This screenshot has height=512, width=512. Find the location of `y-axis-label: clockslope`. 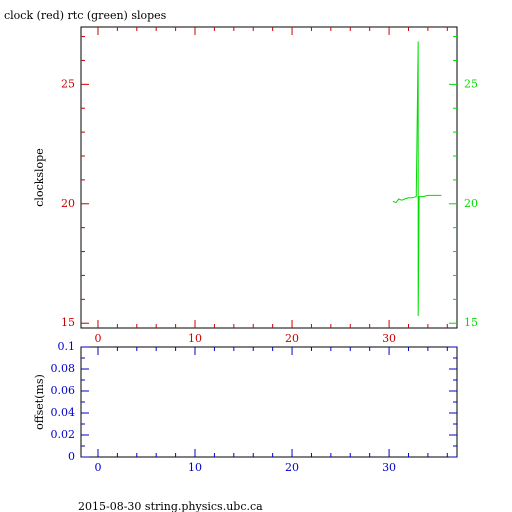

y-axis-label: clockslope is located at coordinates (39, 177).